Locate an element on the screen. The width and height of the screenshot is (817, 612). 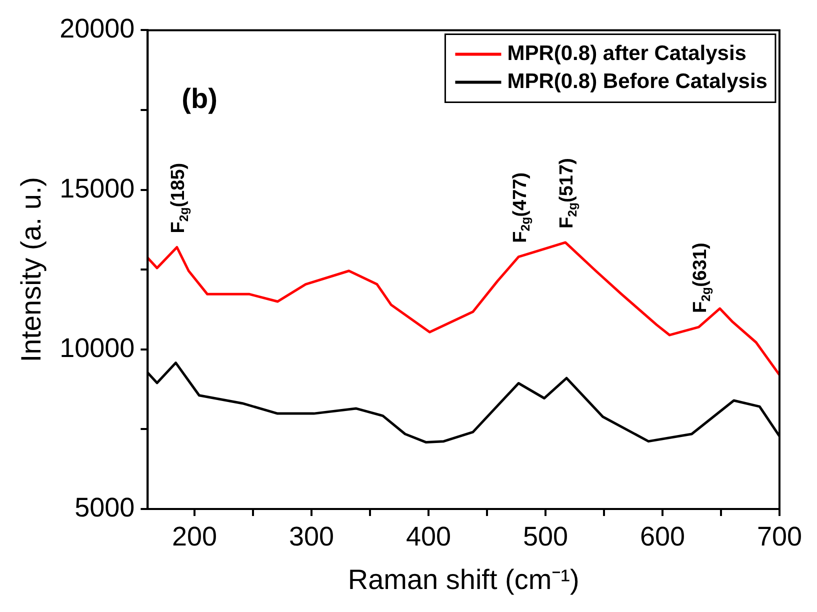
annotation: (b) is located at coordinates (200, 98).